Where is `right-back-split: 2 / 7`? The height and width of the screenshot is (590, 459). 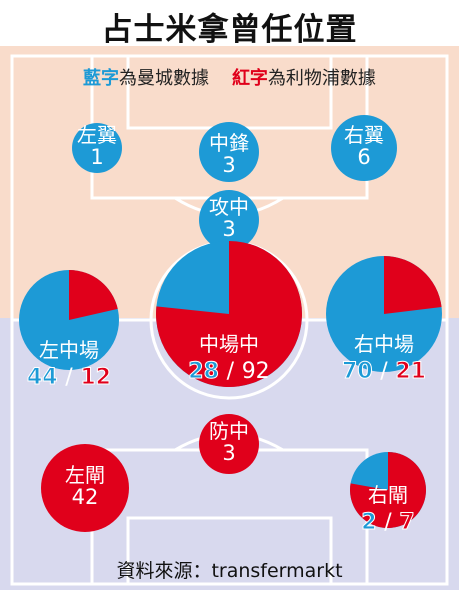 right-back-split: 2 / 7 is located at coordinates (388, 523).